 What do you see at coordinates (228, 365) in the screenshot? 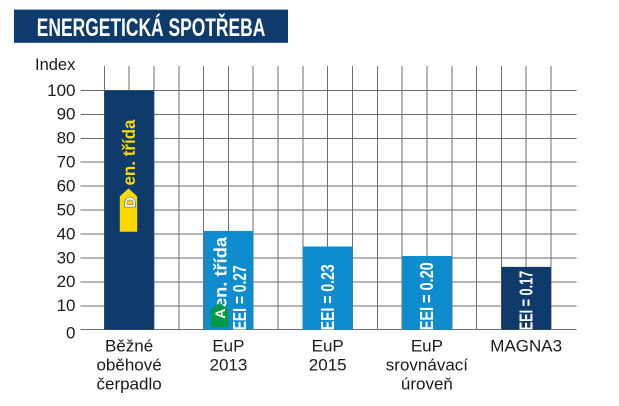
I see `svg-text: 2013` at bounding box center [228, 365].